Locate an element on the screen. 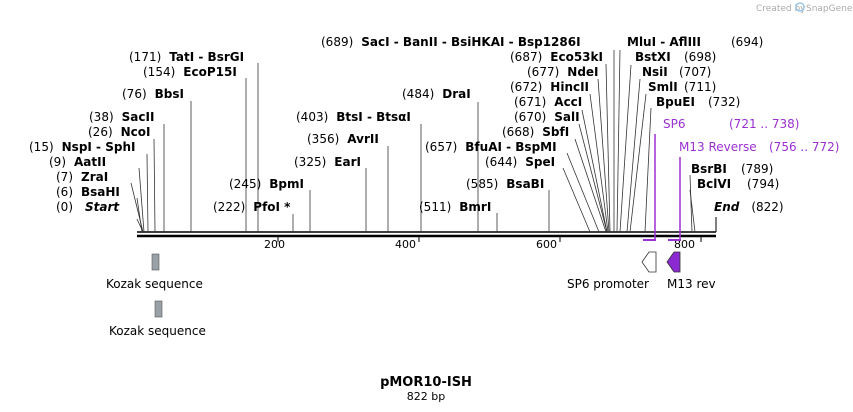 The image size is (853, 412). tick-600: 600 is located at coordinates (546, 244).